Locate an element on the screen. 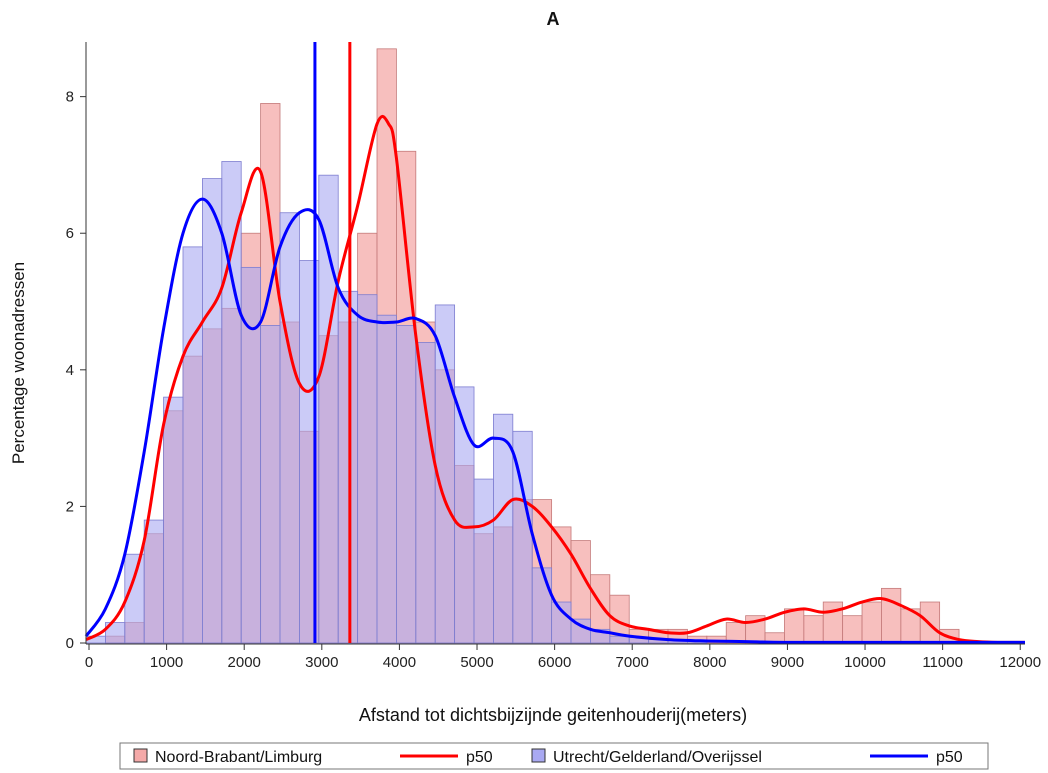 The image size is (1048, 773). x-tick-label: 2000 is located at coordinates (244, 662).